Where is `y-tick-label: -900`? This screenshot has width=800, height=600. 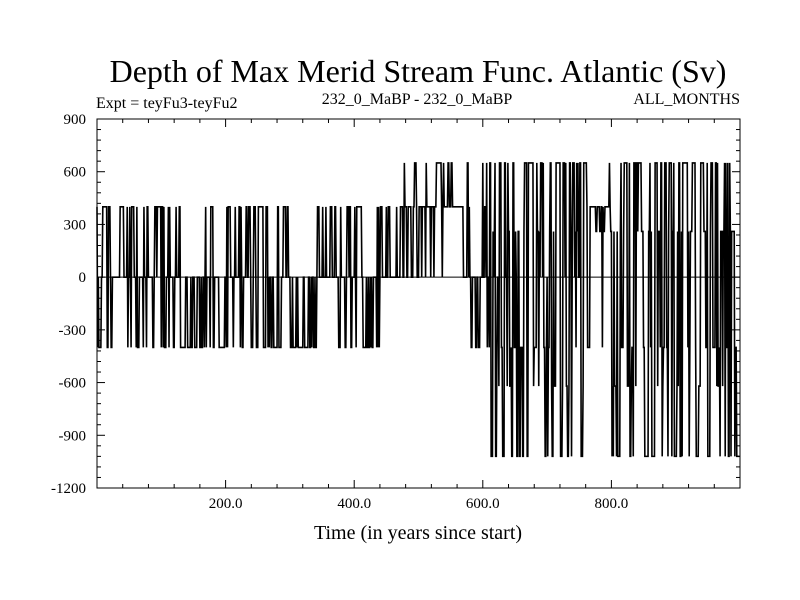 y-tick-label: -900 is located at coordinates (73, 436).